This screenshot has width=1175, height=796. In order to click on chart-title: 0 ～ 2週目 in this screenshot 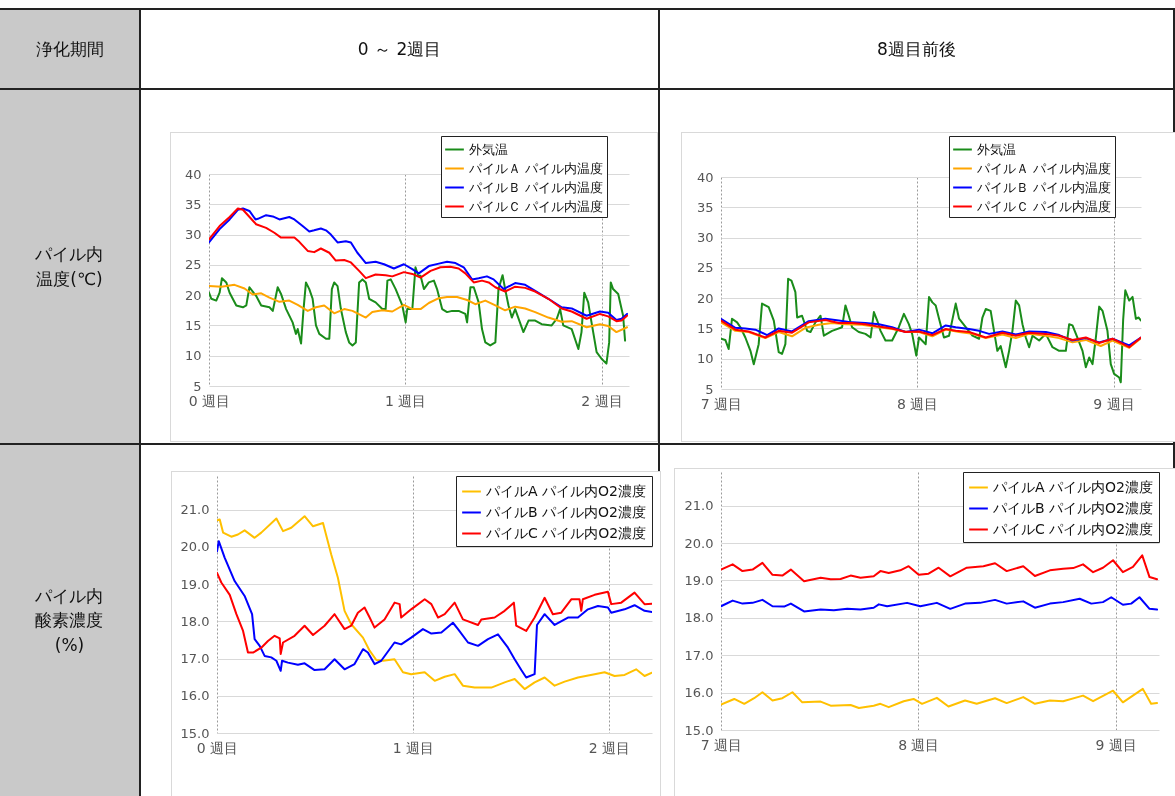, I will do `click(400, 50)`.